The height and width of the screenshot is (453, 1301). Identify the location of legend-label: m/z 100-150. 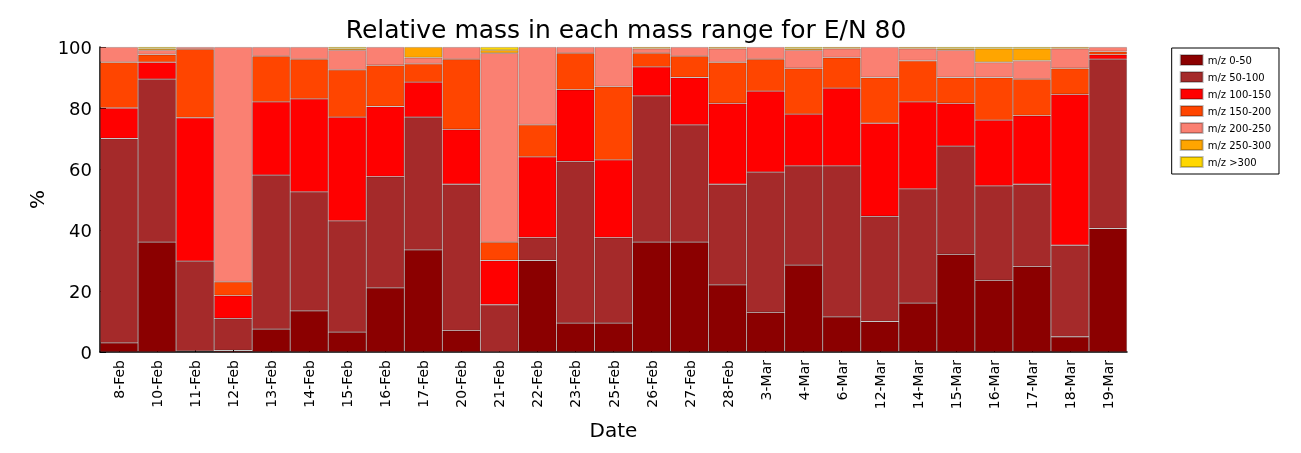
(1239, 94).